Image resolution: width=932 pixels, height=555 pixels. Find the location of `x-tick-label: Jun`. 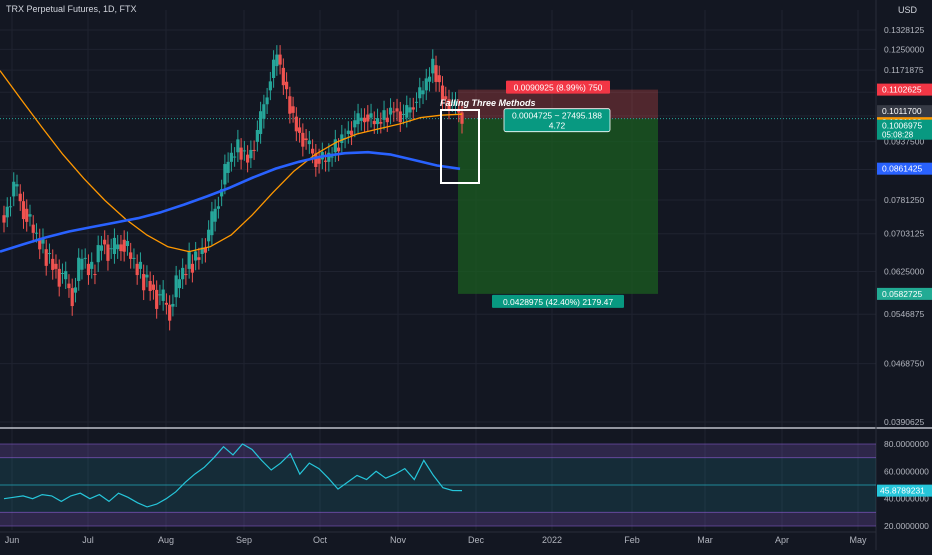

x-tick-label: Jun is located at coordinates (12, 540).